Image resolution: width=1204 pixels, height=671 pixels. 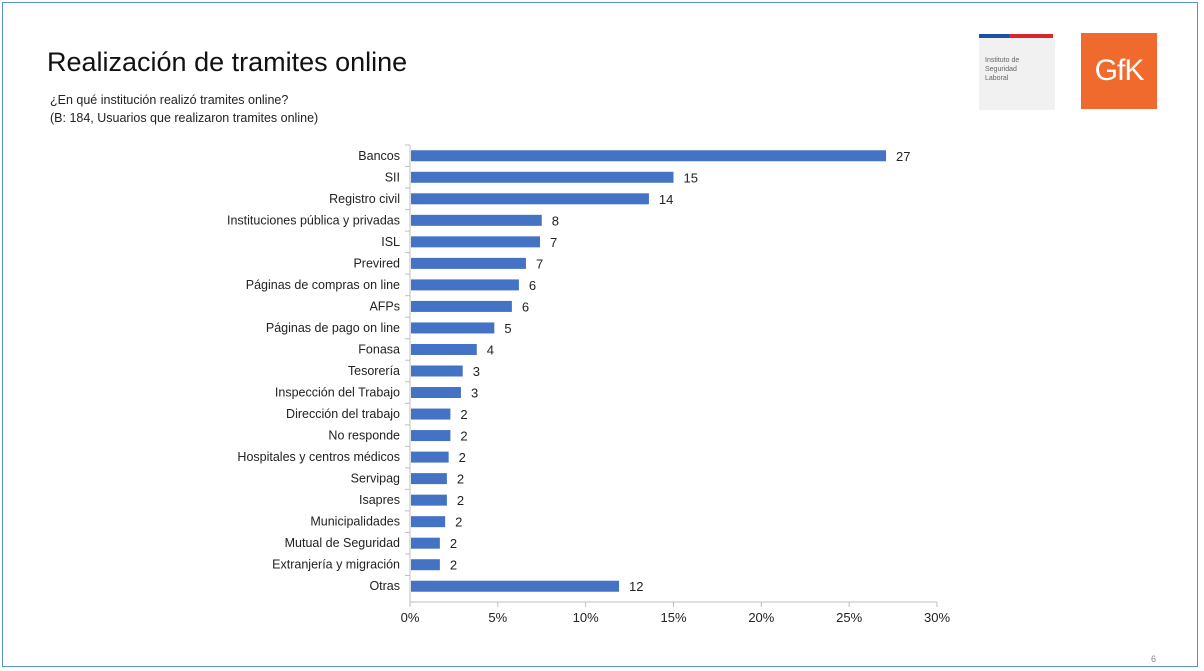 What do you see at coordinates (673, 617) in the screenshot?
I see `x-tick-label: 15%` at bounding box center [673, 617].